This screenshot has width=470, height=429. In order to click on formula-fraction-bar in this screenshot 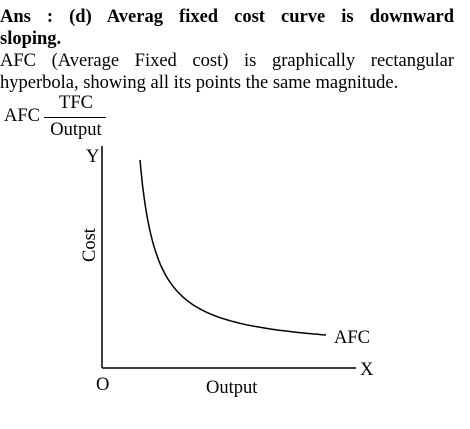, I will do `click(75, 117)`.